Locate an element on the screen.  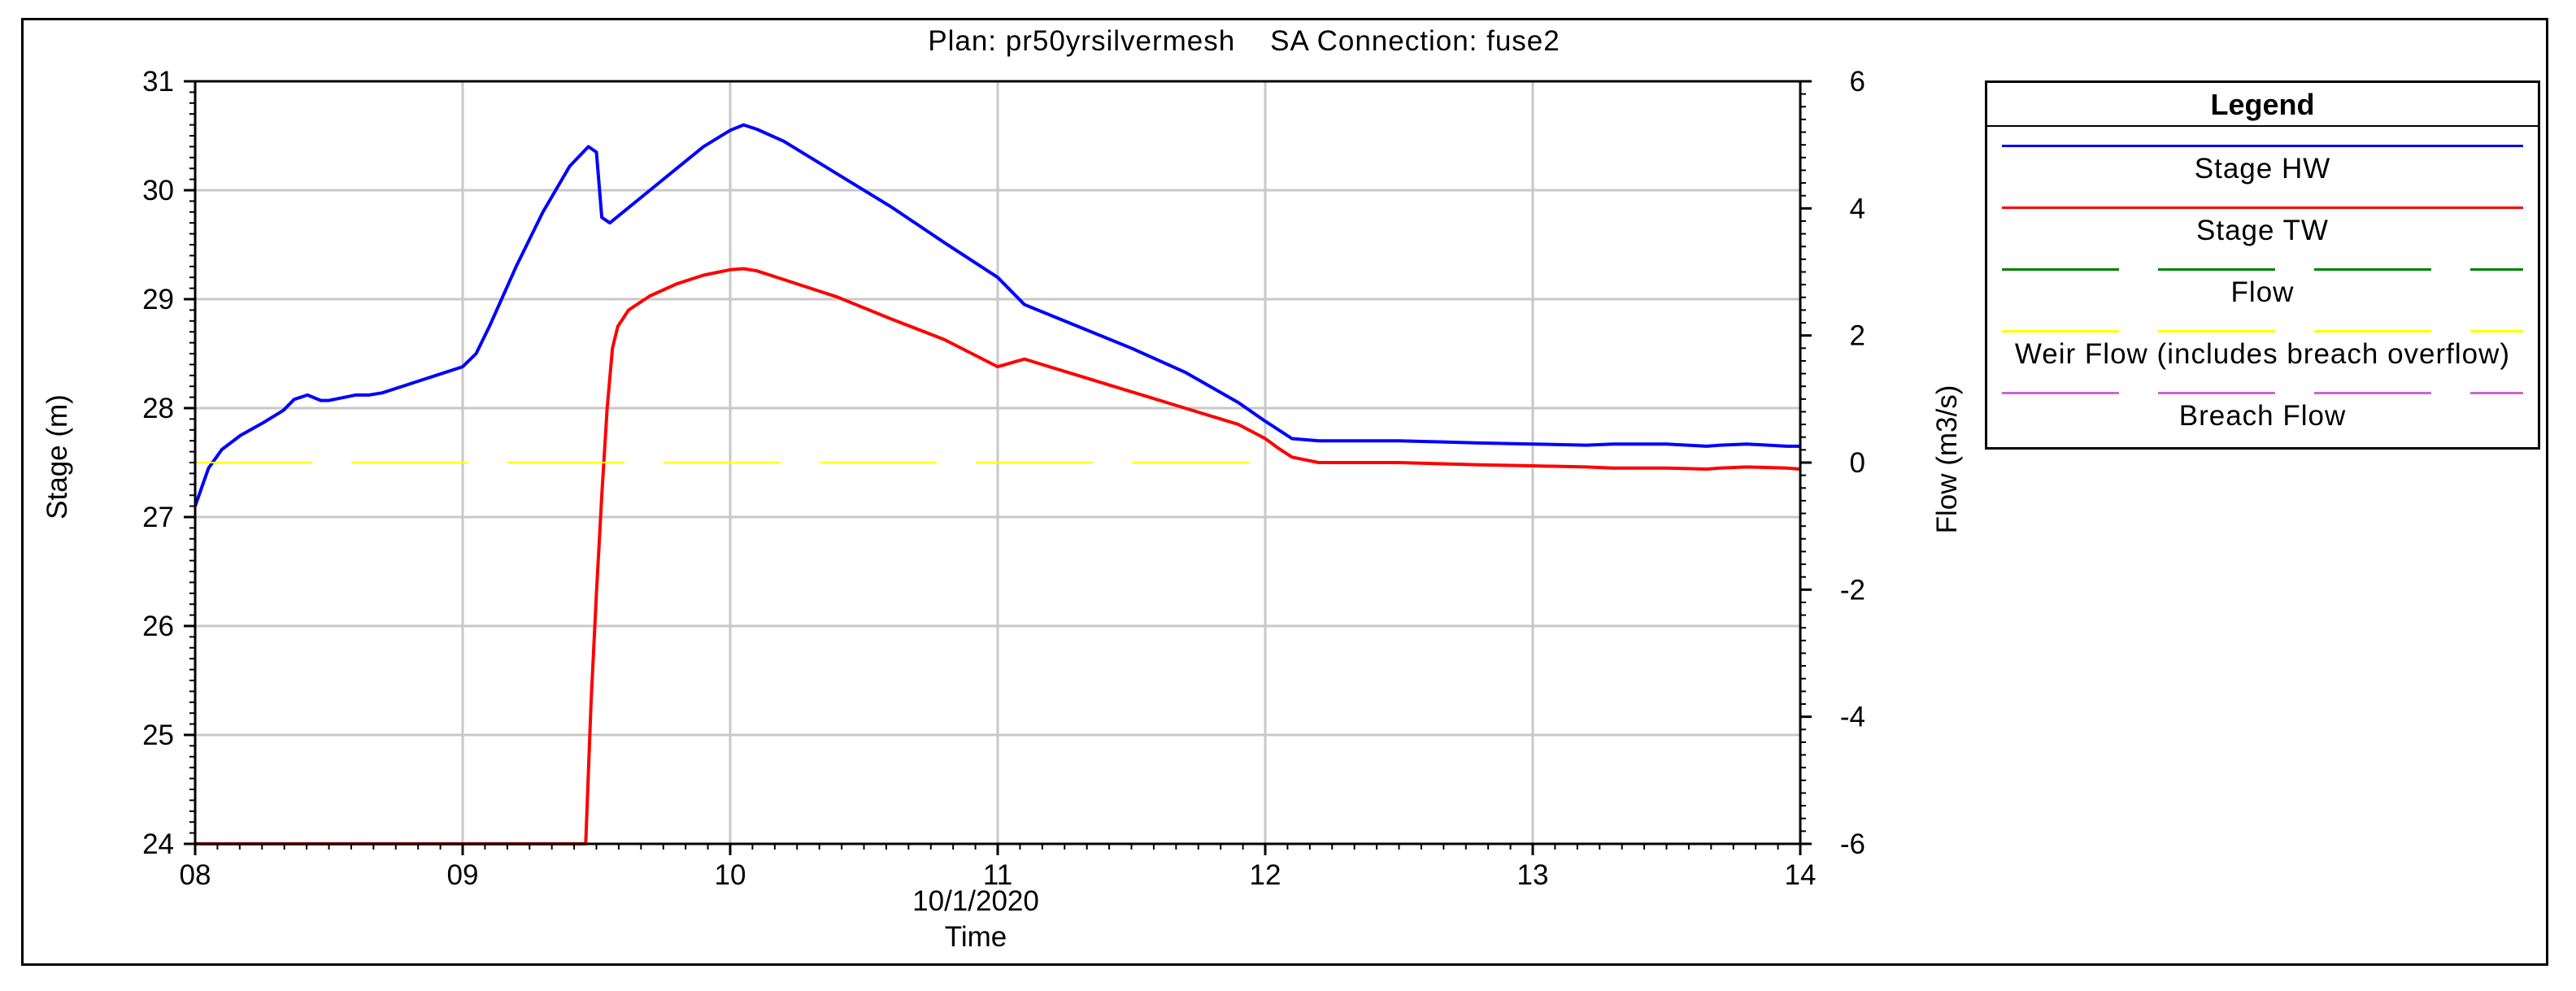
legend-swatch-breach-flow is located at coordinates (2263, 393).